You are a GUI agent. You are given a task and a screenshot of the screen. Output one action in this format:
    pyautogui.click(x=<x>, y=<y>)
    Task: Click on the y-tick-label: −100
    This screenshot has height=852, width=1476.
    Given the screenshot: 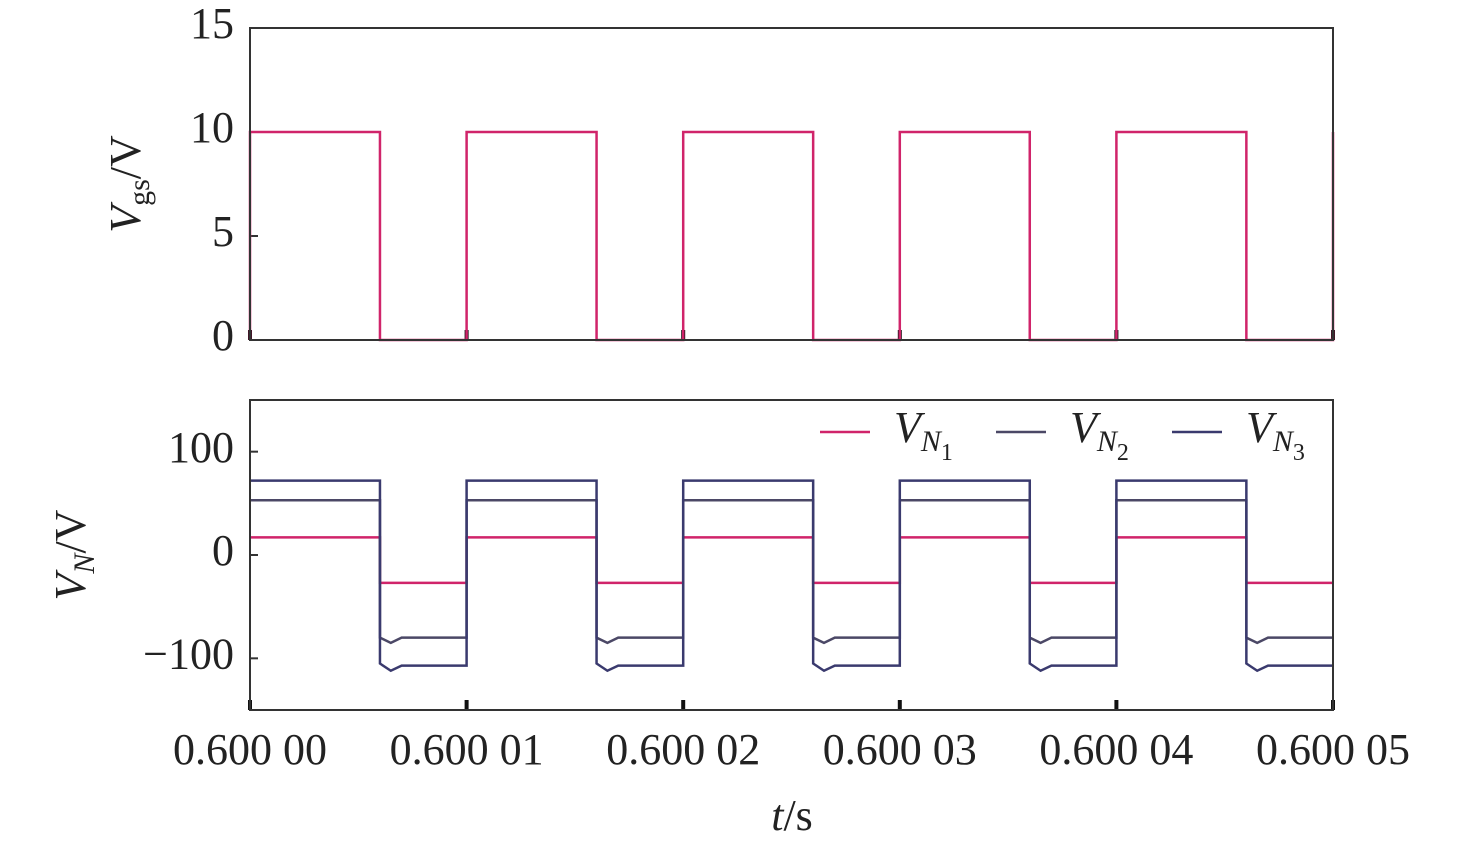 What is the action you would take?
    pyautogui.click(x=188, y=653)
    